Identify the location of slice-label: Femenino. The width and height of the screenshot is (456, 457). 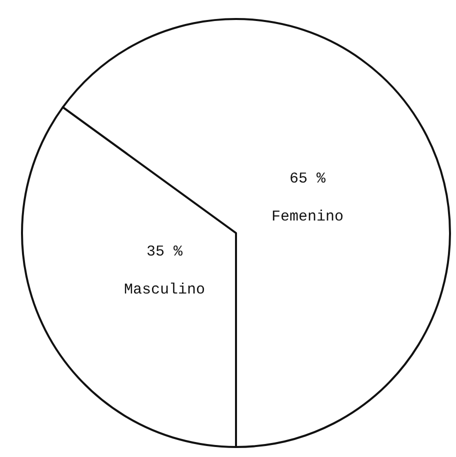
(307, 217).